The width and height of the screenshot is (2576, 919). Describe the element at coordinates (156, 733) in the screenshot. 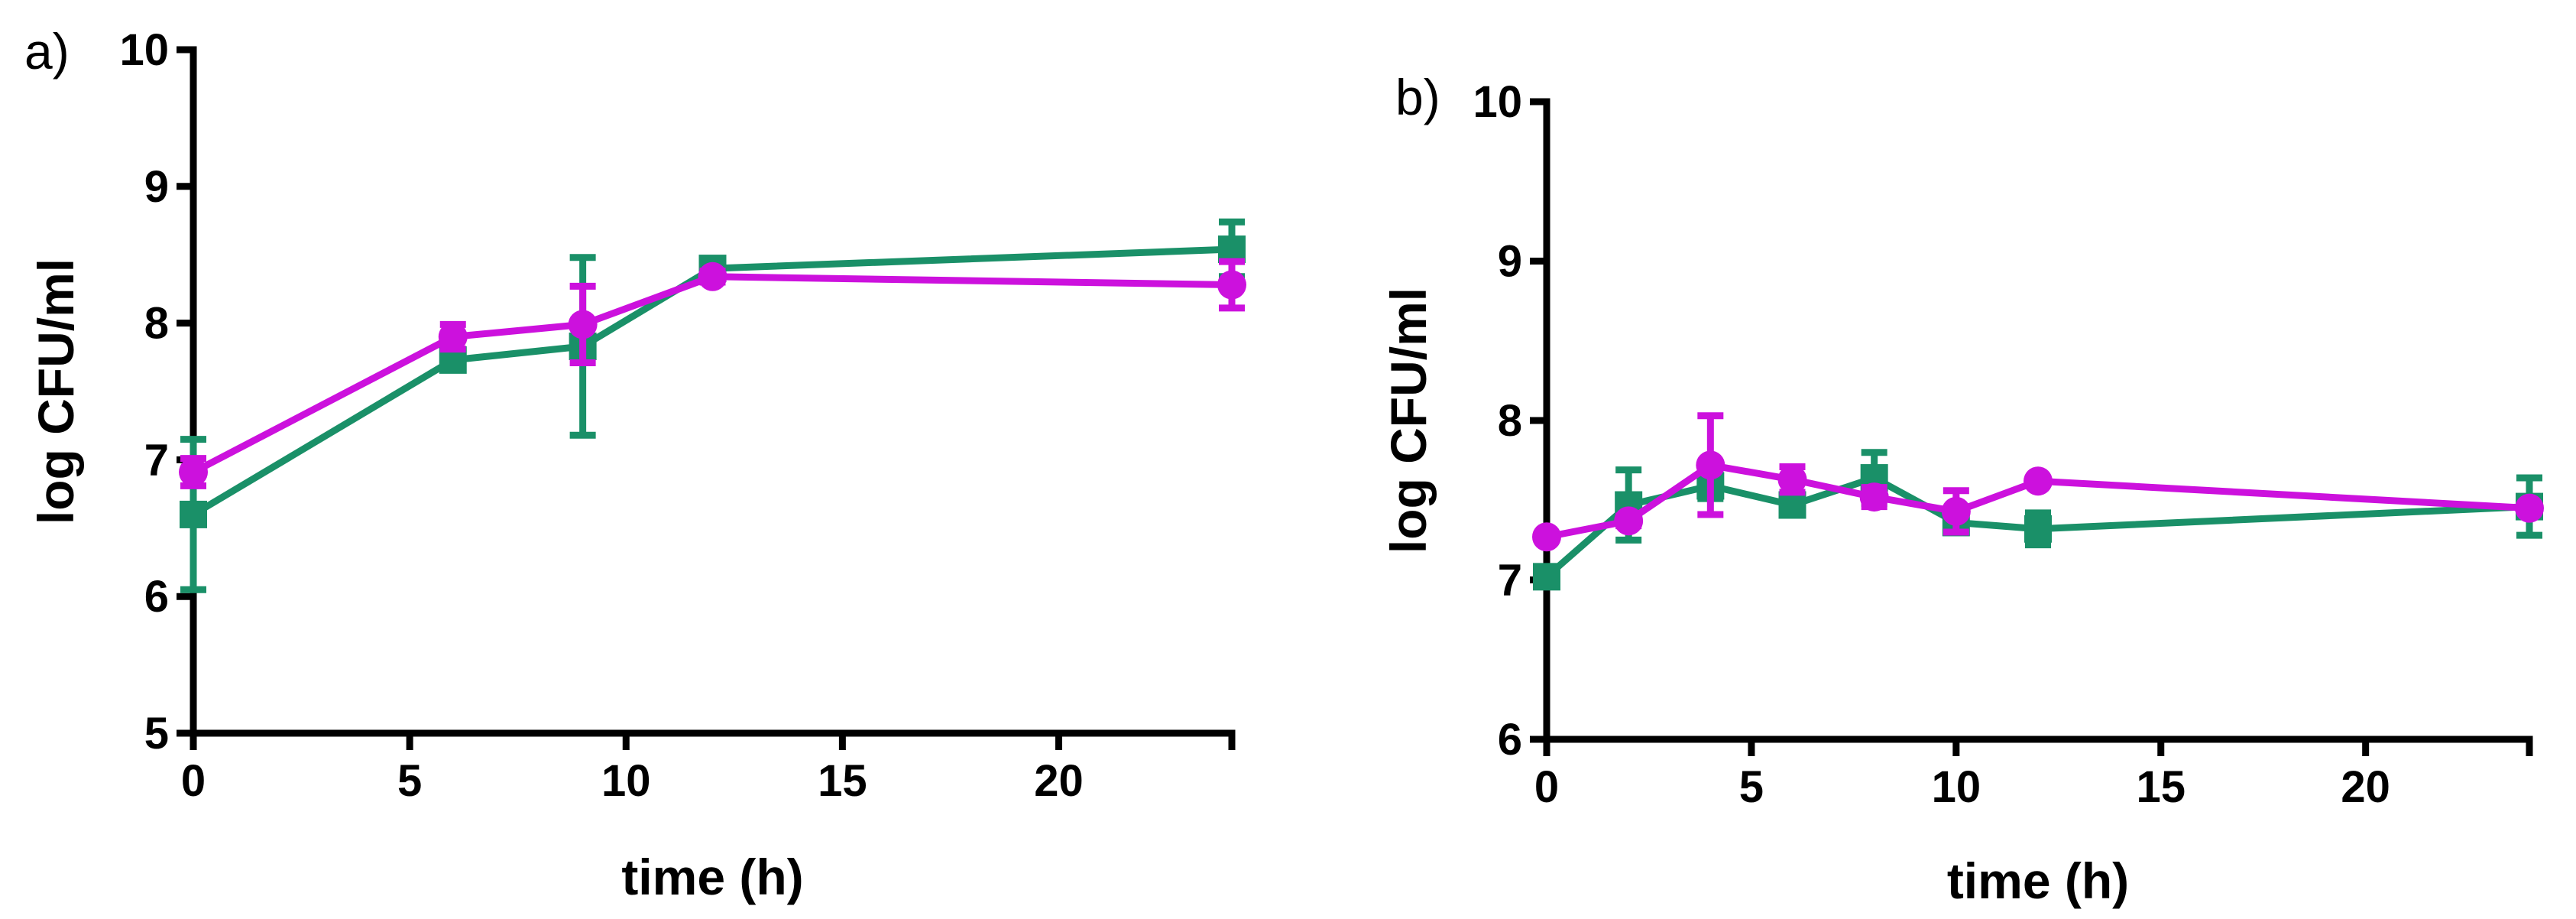

I see `y-tick-label: 5` at that location.